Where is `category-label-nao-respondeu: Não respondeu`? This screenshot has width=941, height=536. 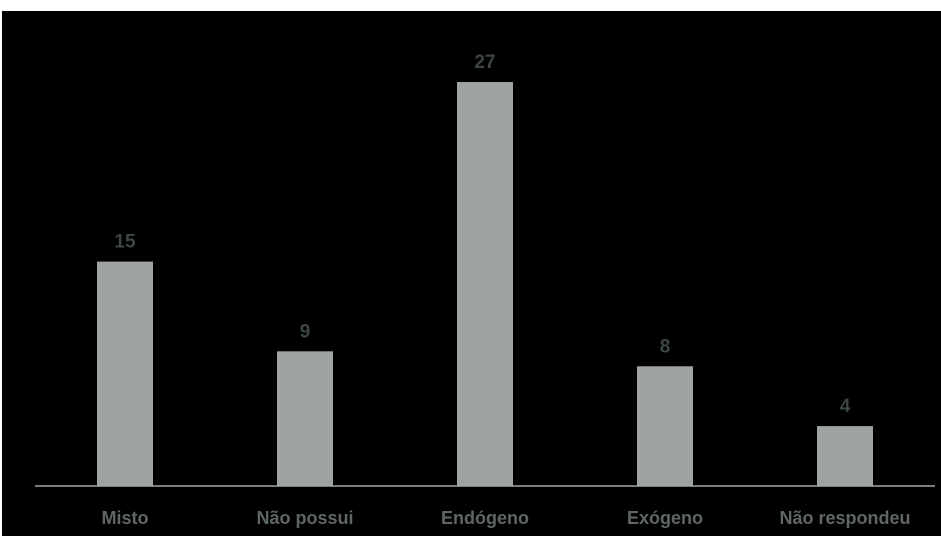 category-label-nao-respondeu: Não respondeu is located at coordinates (844, 518).